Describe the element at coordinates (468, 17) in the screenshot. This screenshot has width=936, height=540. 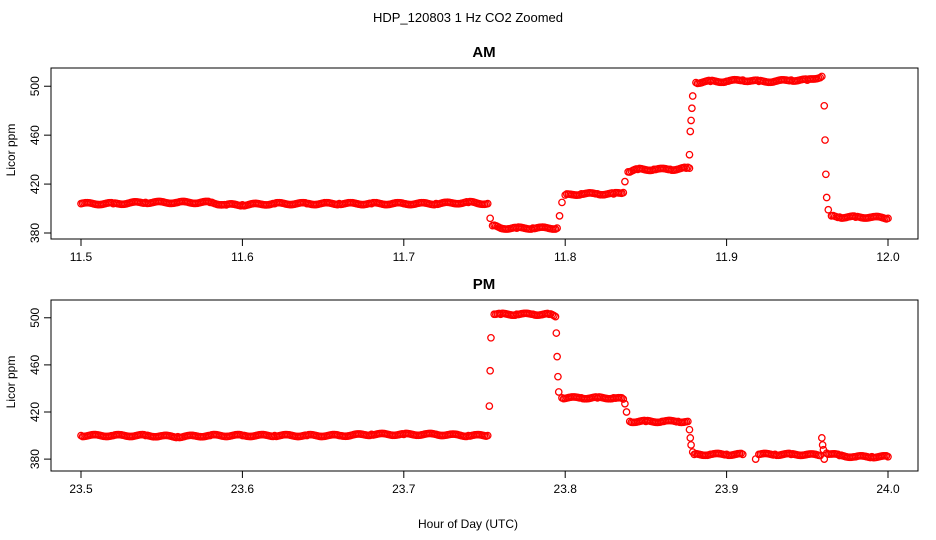
I see `figure-title: HDP_120803 1 Hz CO2 Zoomed` at that location.